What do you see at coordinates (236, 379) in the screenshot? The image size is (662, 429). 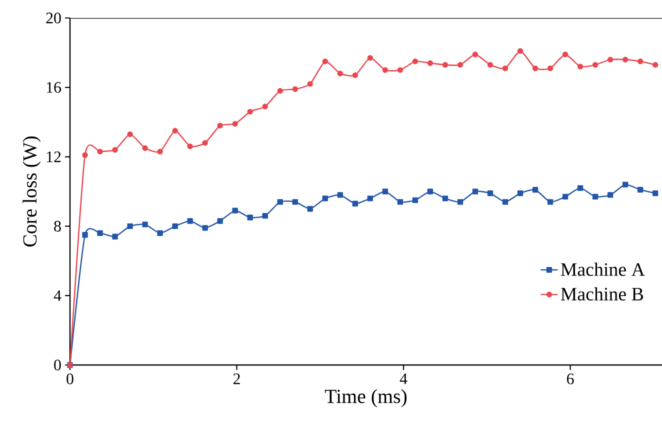 I see `x-tick-label: 2` at bounding box center [236, 379].